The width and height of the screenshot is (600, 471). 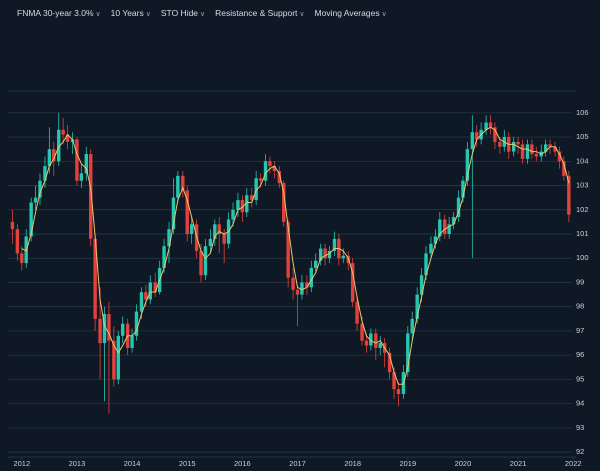 What do you see at coordinates (347, 13) in the screenshot?
I see `menu-label: Moving Averages` at bounding box center [347, 13].